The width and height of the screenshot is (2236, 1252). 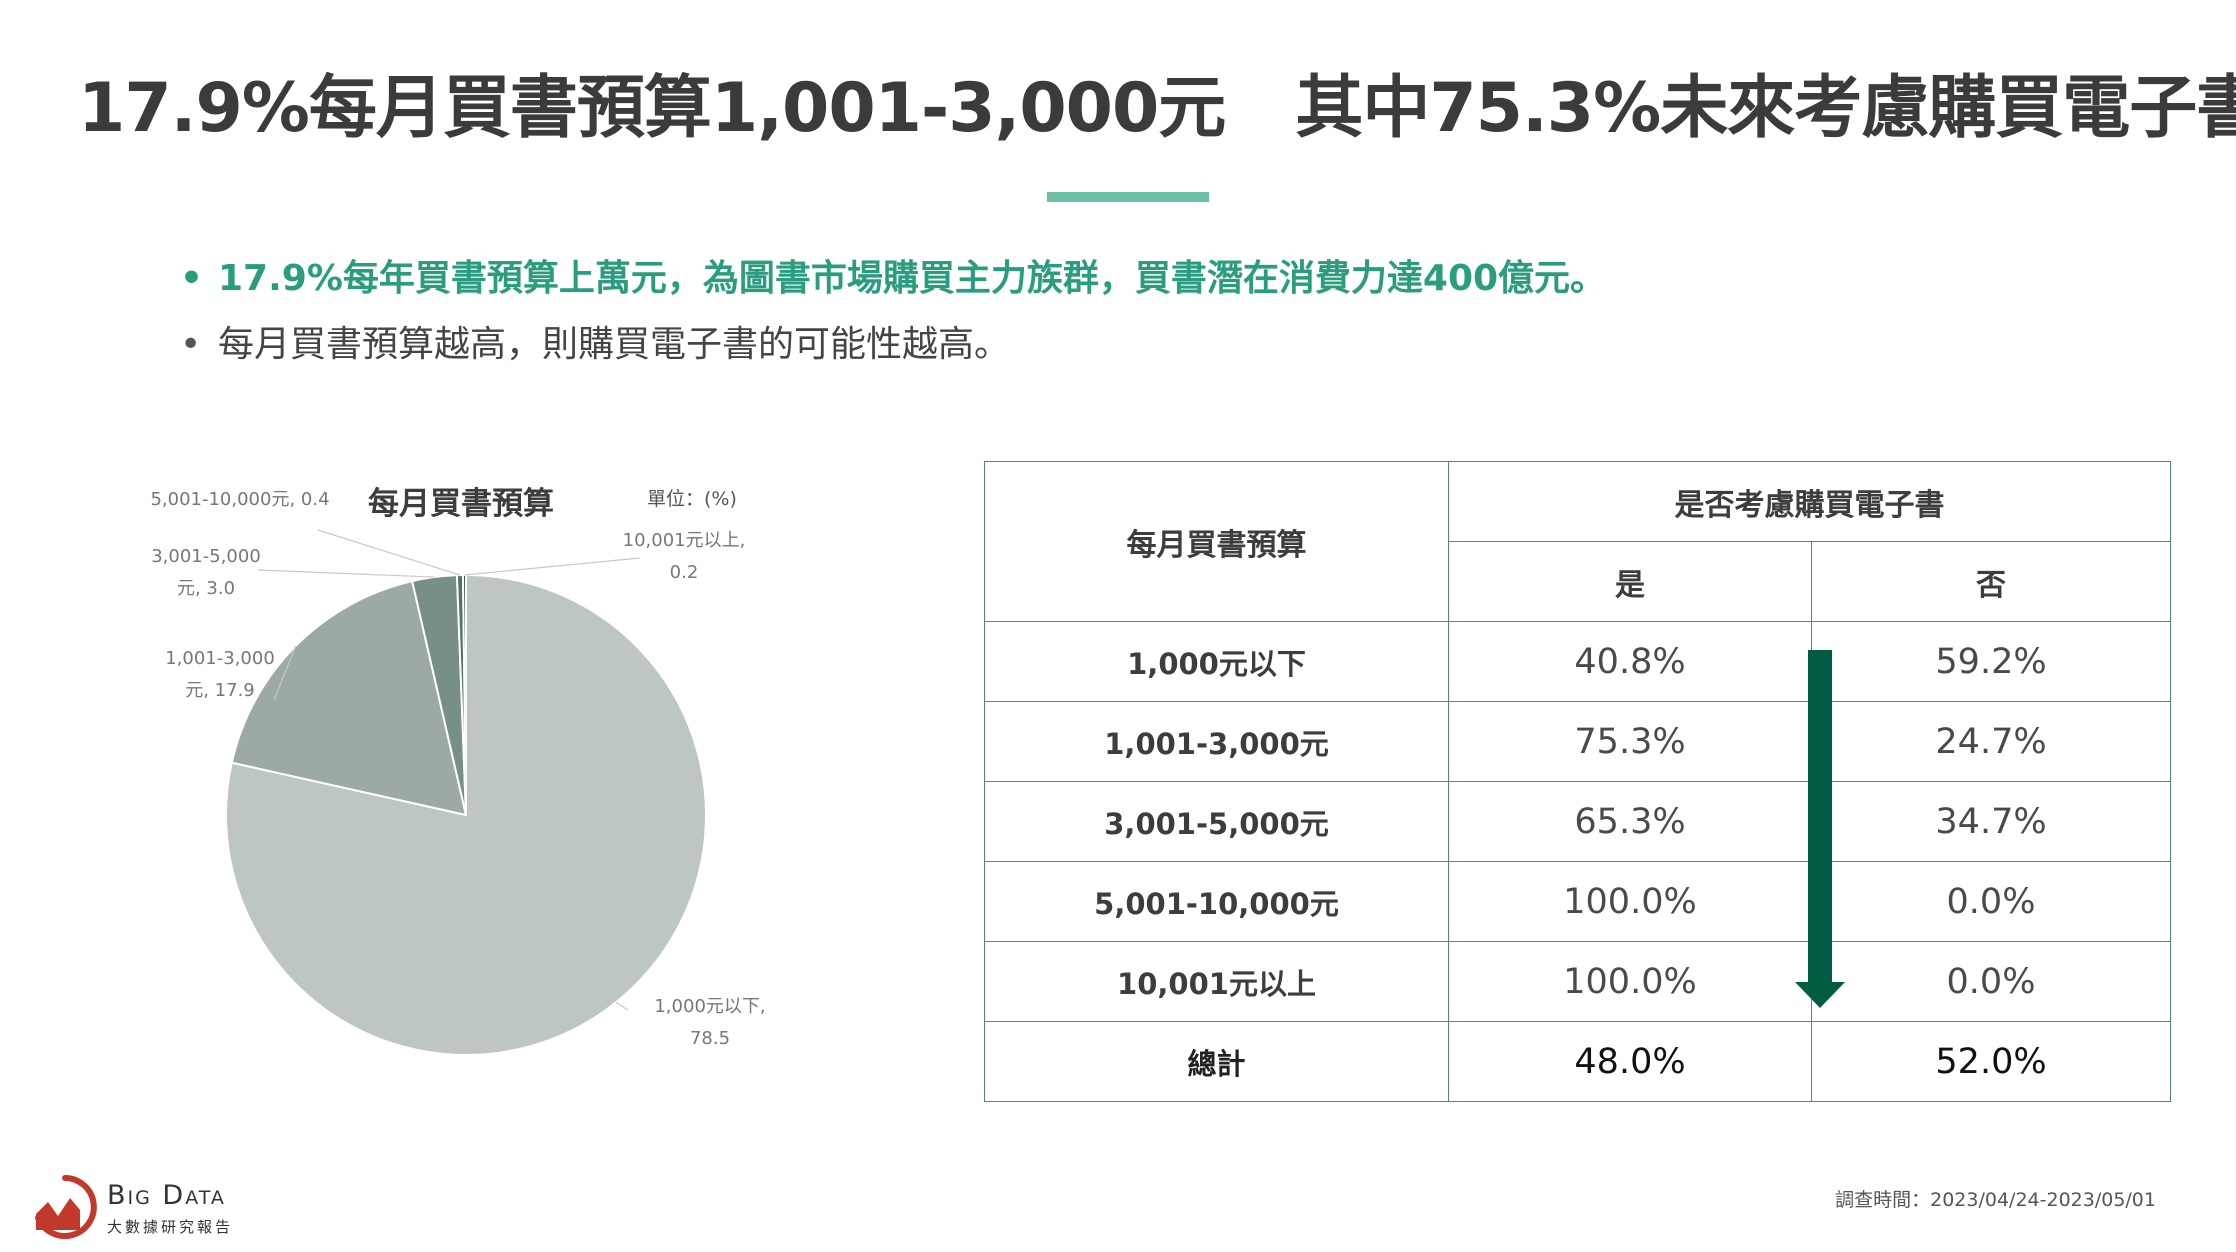 I want to click on pie-slice-label: 1,000元以下, 78.5, so click(x=709, y=1022).